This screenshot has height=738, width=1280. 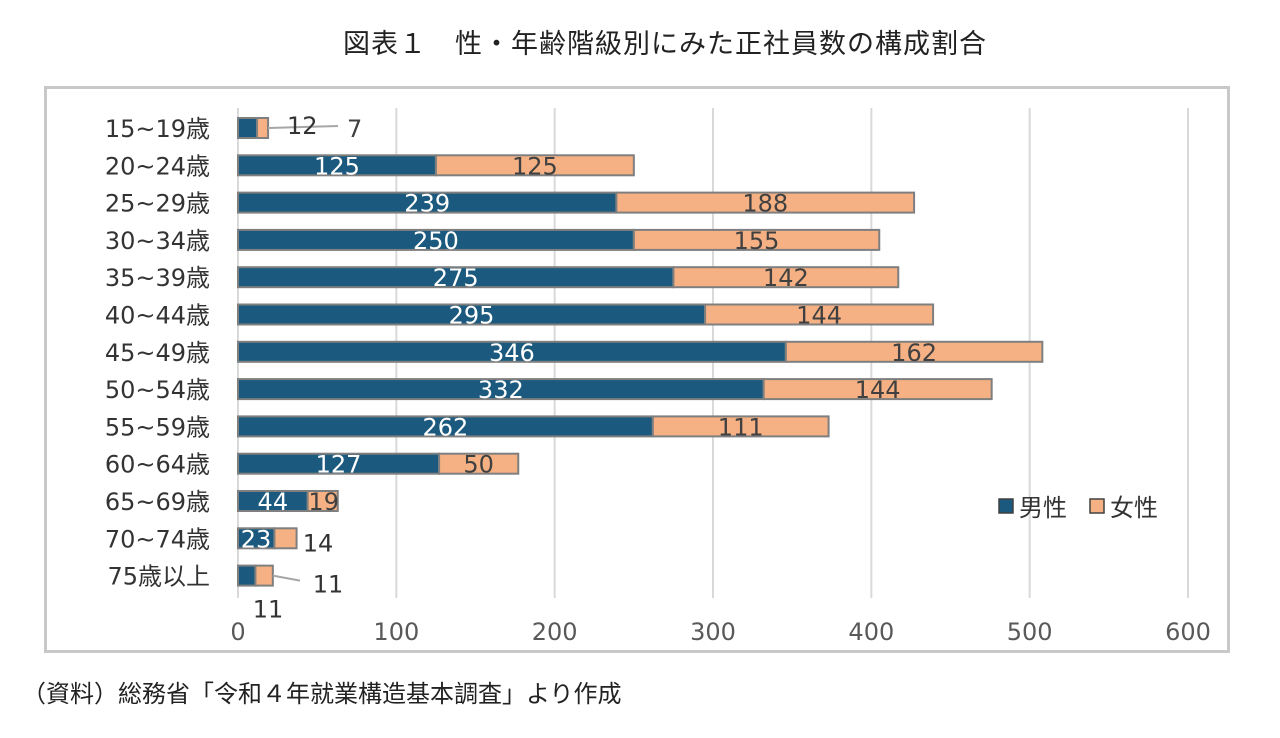 What do you see at coordinates (1030, 632) in the screenshot?
I see `x-tick-label: 500` at bounding box center [1030, 632].